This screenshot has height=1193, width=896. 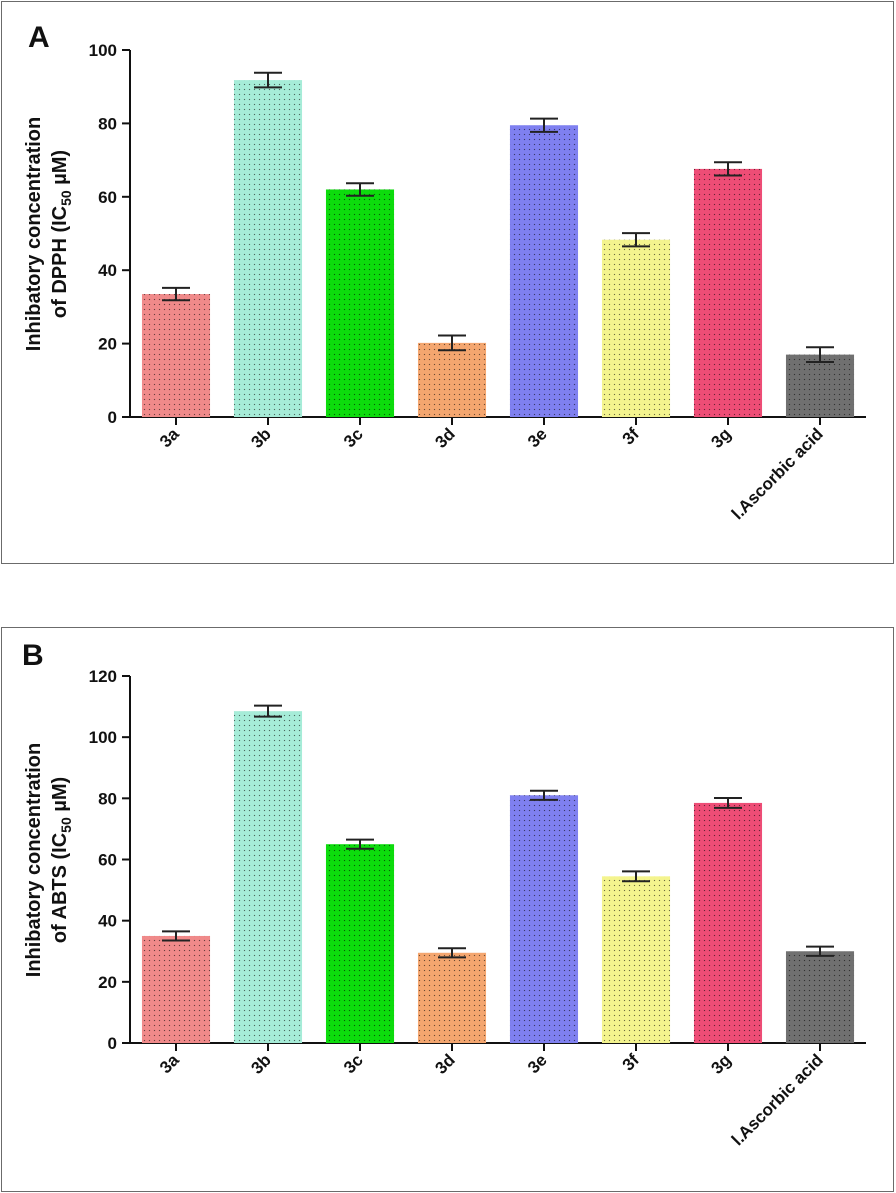 I want to click on y-axis-title-b-line1: Inhibatory concentration, so click(x=34, y=860).